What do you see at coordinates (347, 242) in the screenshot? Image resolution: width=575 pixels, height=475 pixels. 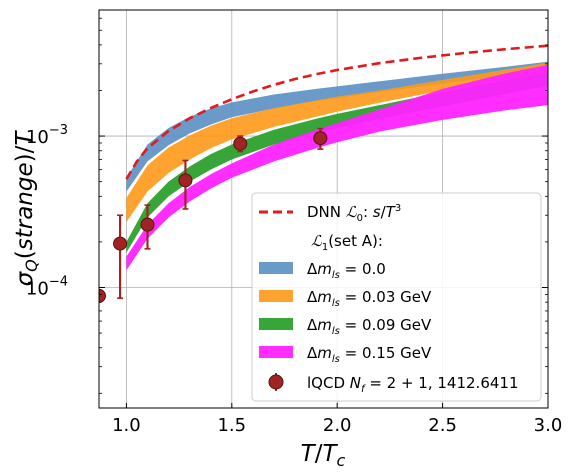 I see `legend-subtitle: ℒ1(set A):` at bounding box center [347, 242].